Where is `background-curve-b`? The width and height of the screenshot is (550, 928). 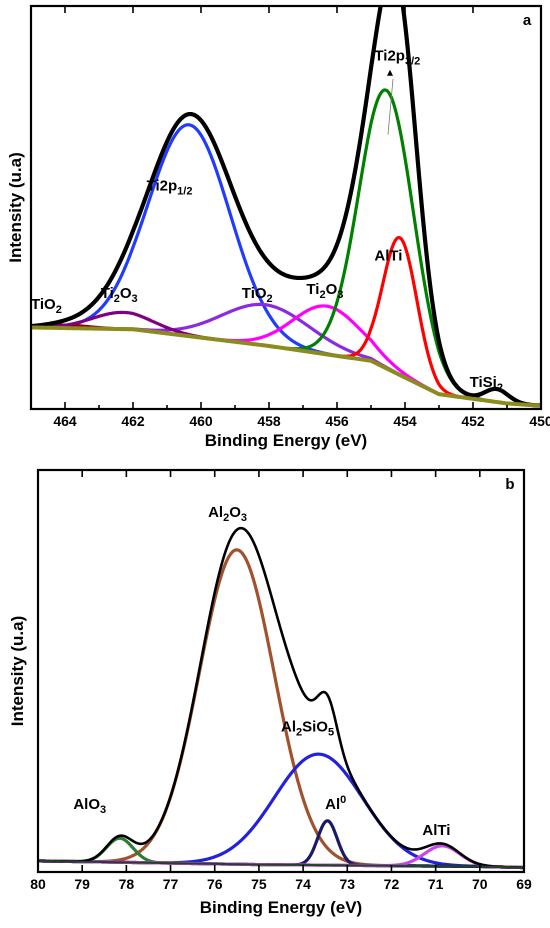
background-curve-b is located at coordinates (281, 864).